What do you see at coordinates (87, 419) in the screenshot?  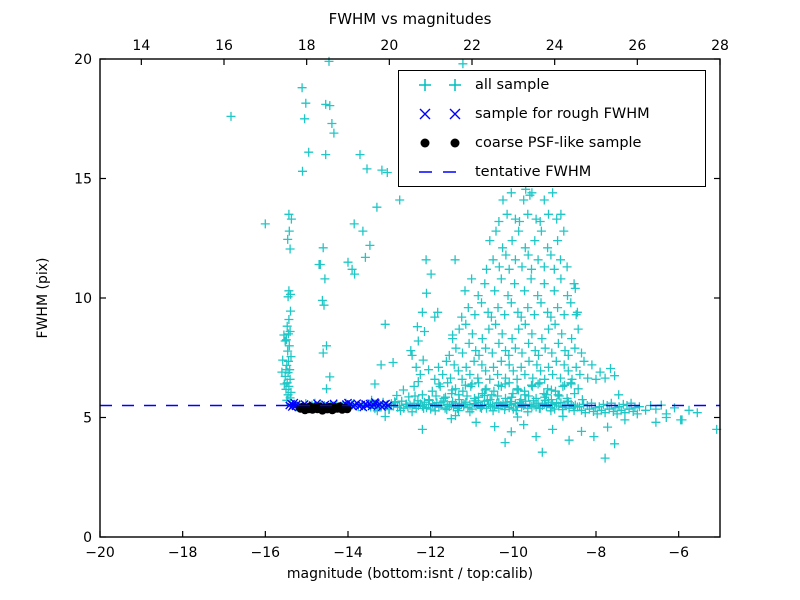 I see `tick-label: 5` at bounding box center [87, 419].